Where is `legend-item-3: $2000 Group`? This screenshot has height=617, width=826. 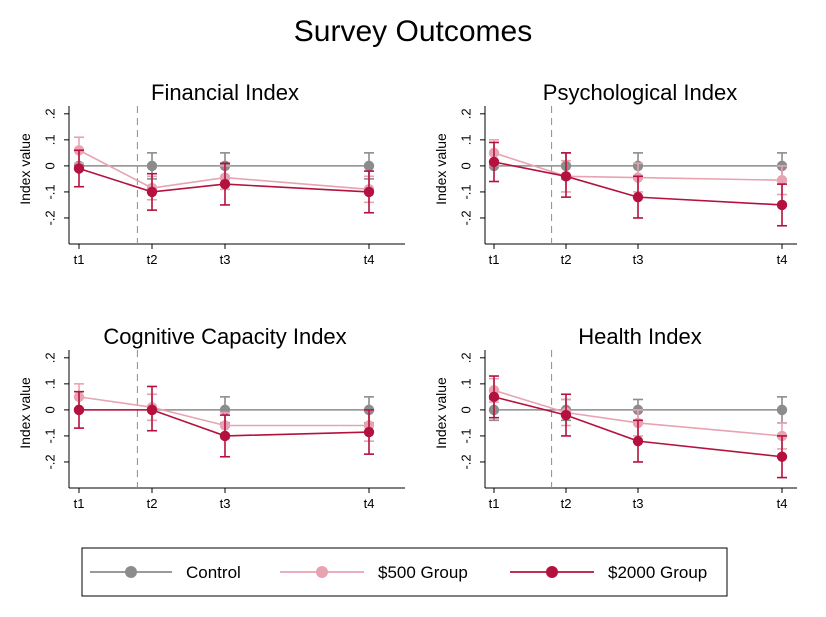
legend-item-3: $2000 Group is located at coordinates (608, 572).